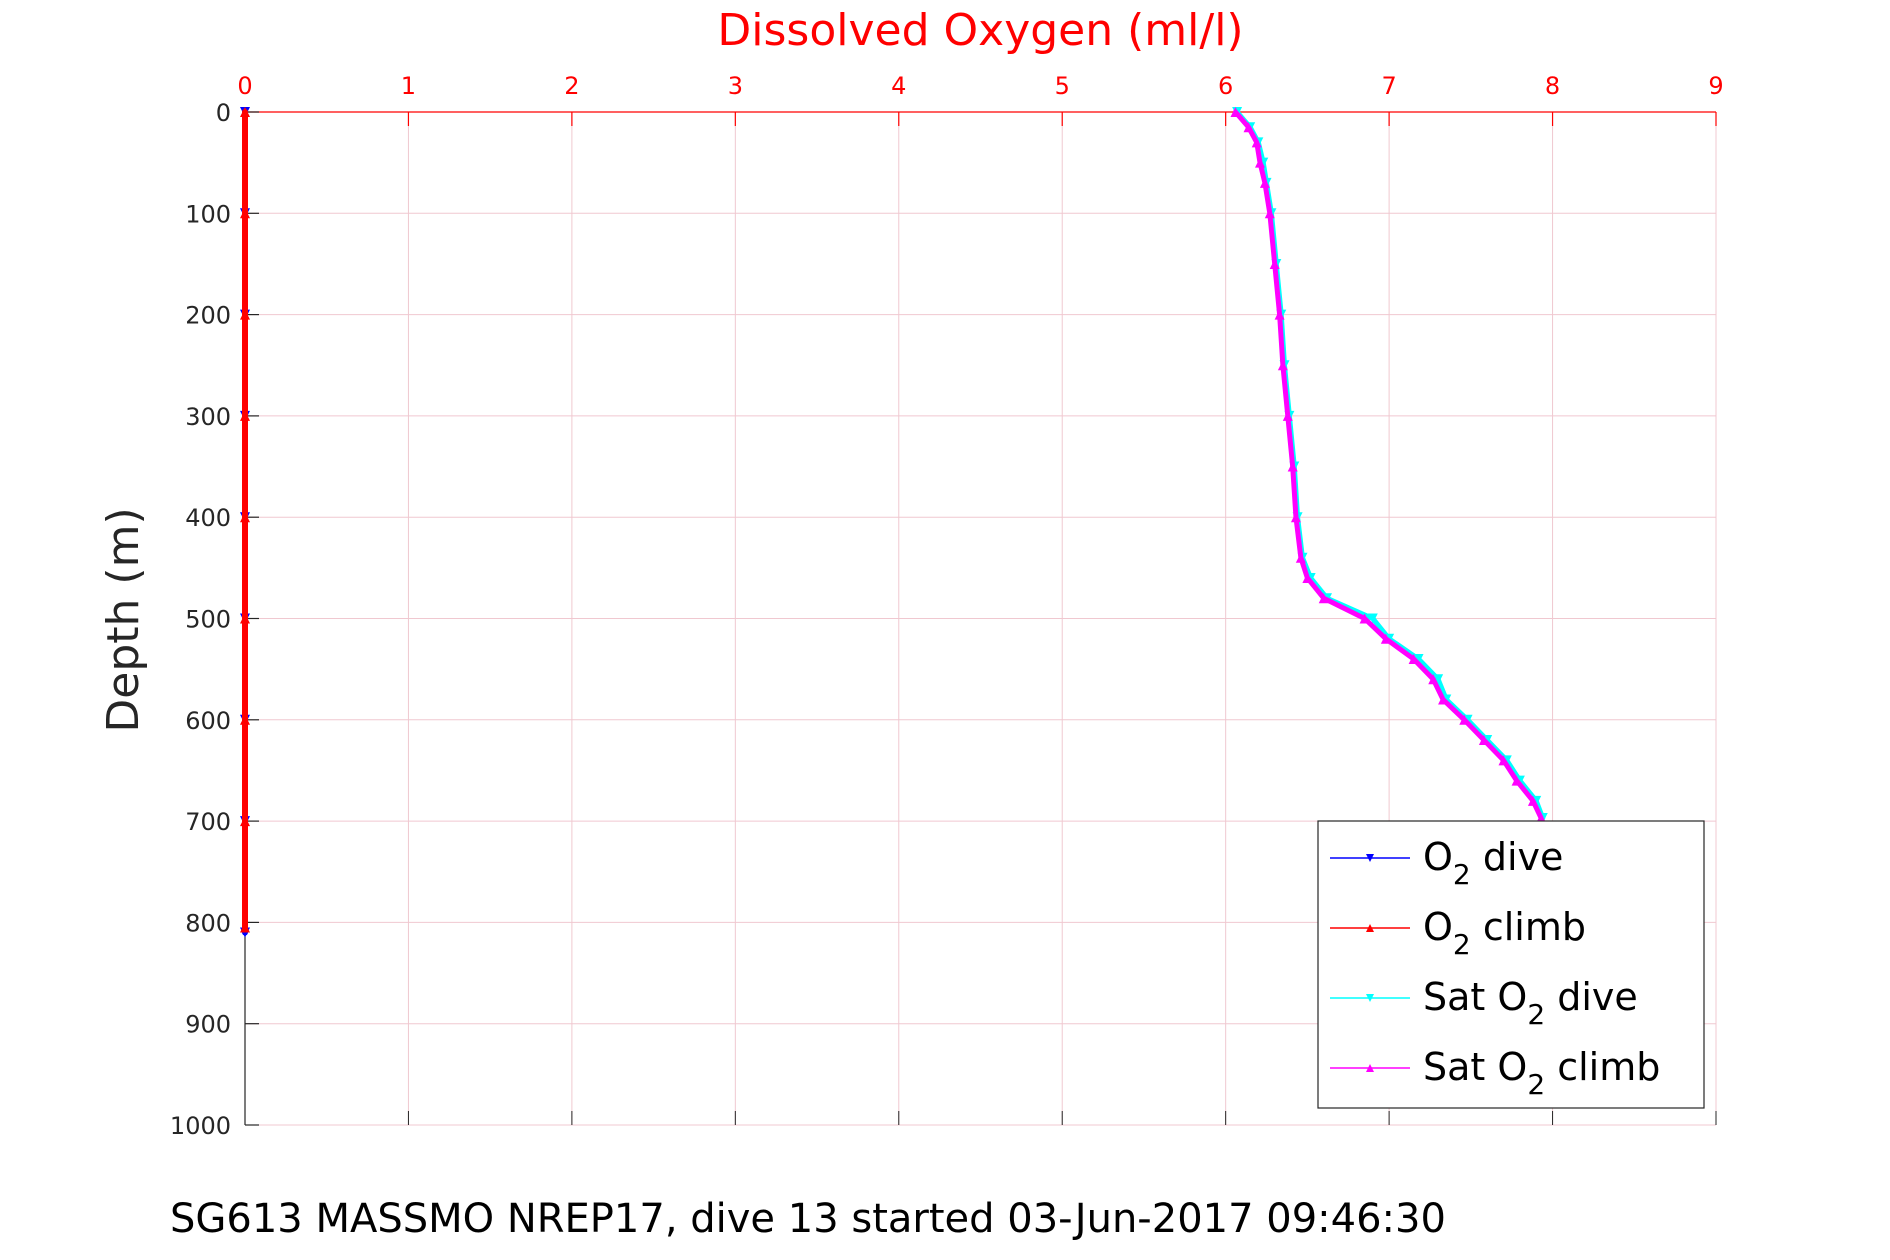 This screenshot has height=1260, width=1890. Describe the element at coordinates (208, 620) in the screenshot. I see `y-tick-label: 500` at that location.